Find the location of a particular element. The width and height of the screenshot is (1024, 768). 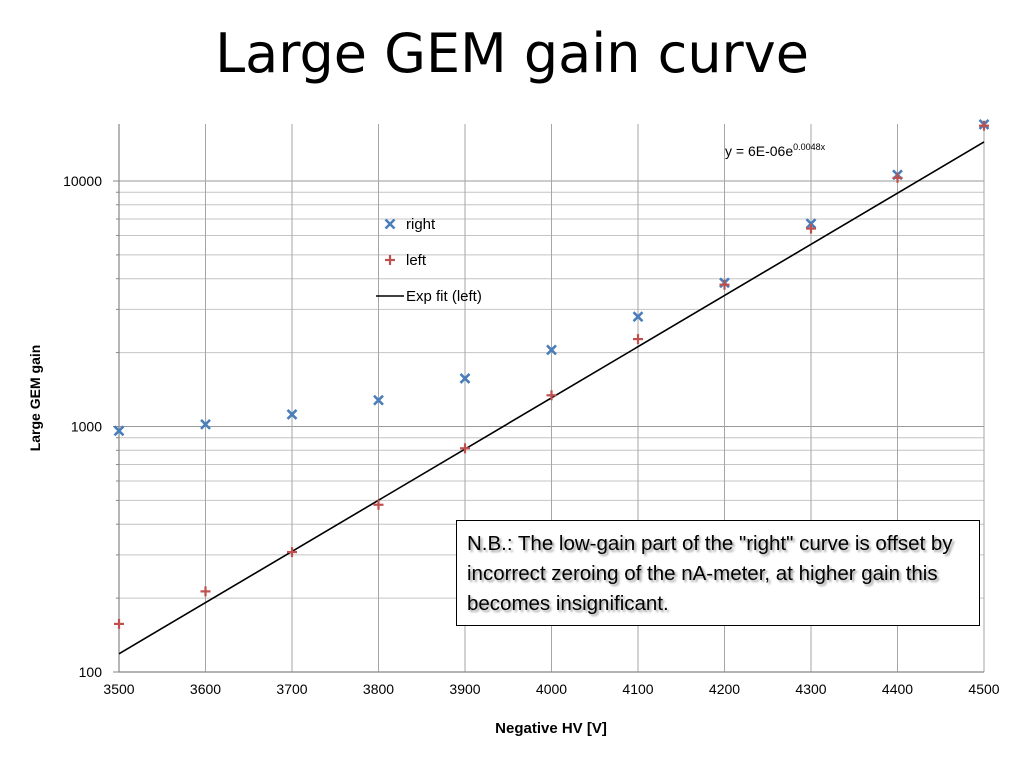

x-tick-label: 3800 is located at coordinates (378, 689).